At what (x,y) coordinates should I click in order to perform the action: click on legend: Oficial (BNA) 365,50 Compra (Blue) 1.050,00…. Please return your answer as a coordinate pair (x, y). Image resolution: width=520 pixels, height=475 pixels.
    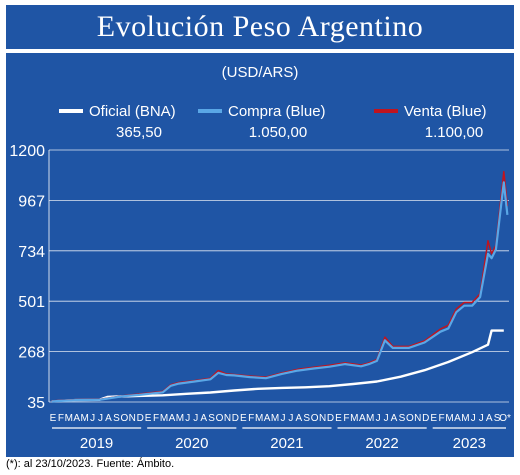
    Looking at the image, I should click on (273, 122).